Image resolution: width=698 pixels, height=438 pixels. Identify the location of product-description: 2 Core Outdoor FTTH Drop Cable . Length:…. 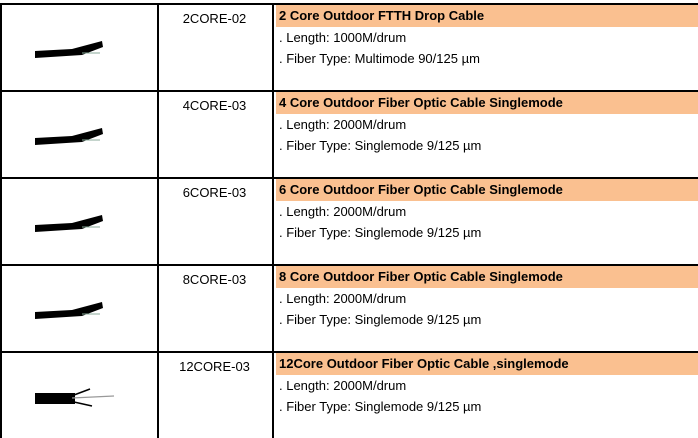
(487, 47).